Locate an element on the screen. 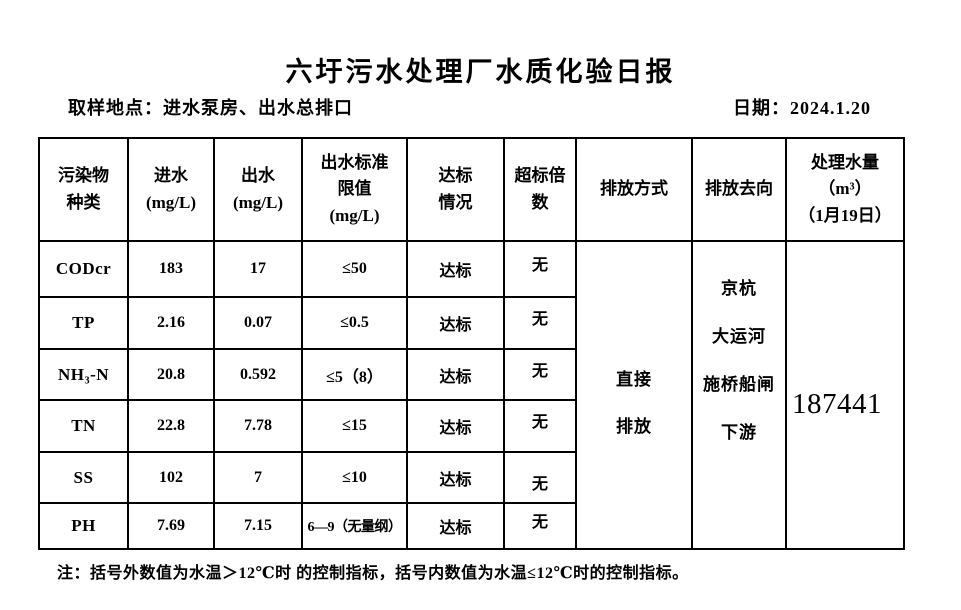  inflow-cell: 2.16 is located at coordinates (171, 323).